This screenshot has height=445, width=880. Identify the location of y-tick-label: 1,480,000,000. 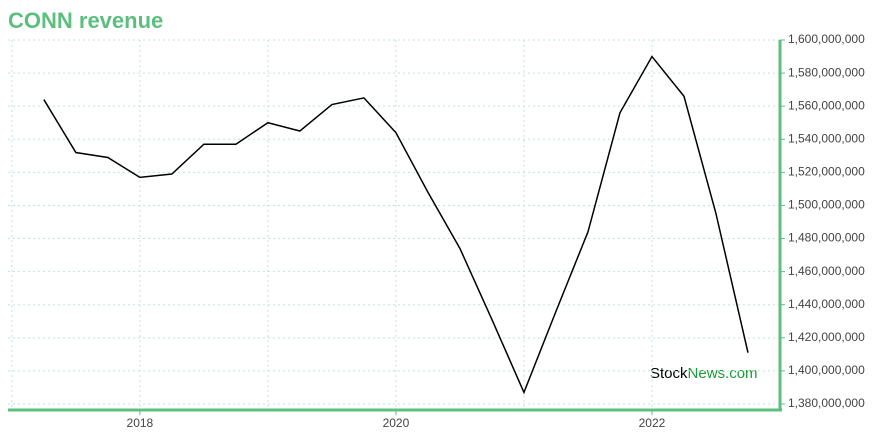
(826, 238).